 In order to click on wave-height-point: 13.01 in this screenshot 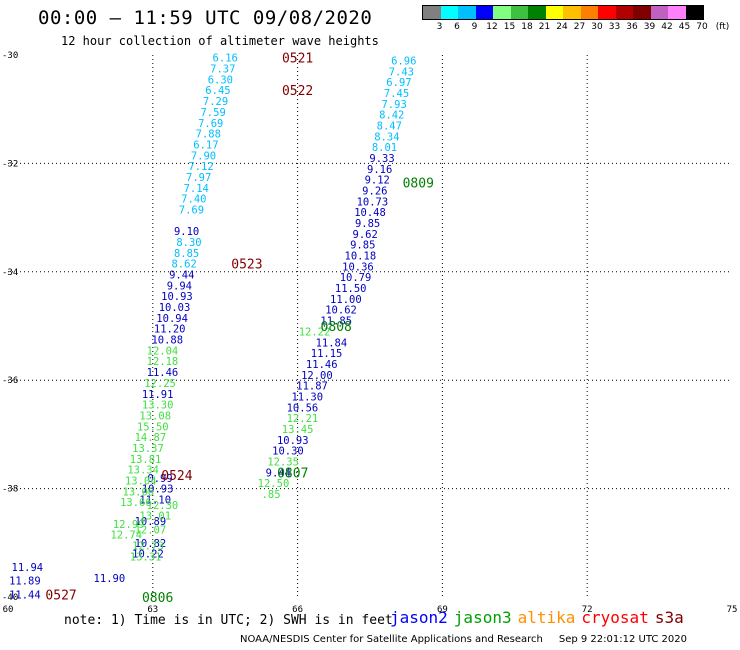, I will do `click(155, 517)`.